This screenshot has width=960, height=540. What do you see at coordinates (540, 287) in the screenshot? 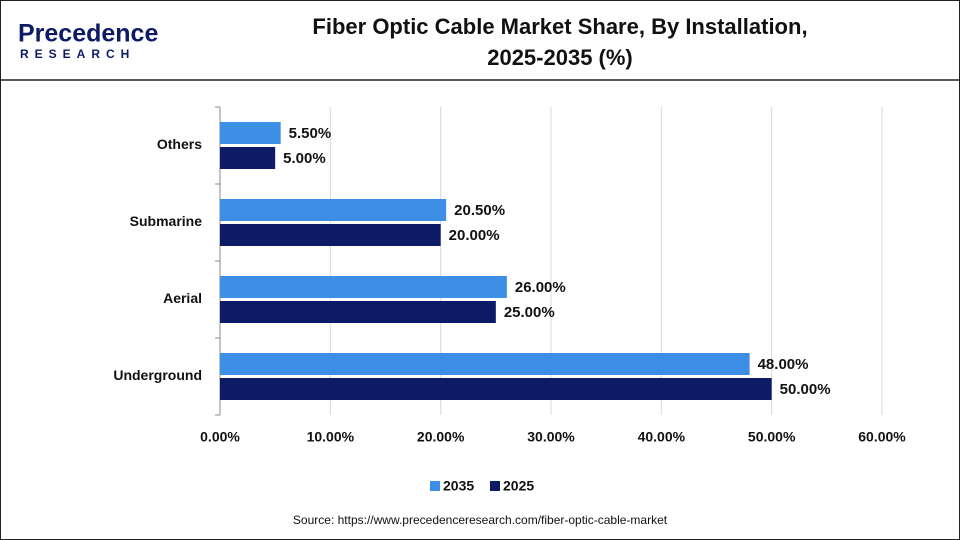
I see `value-label: 26.00%` at bounding box center [540, 287].